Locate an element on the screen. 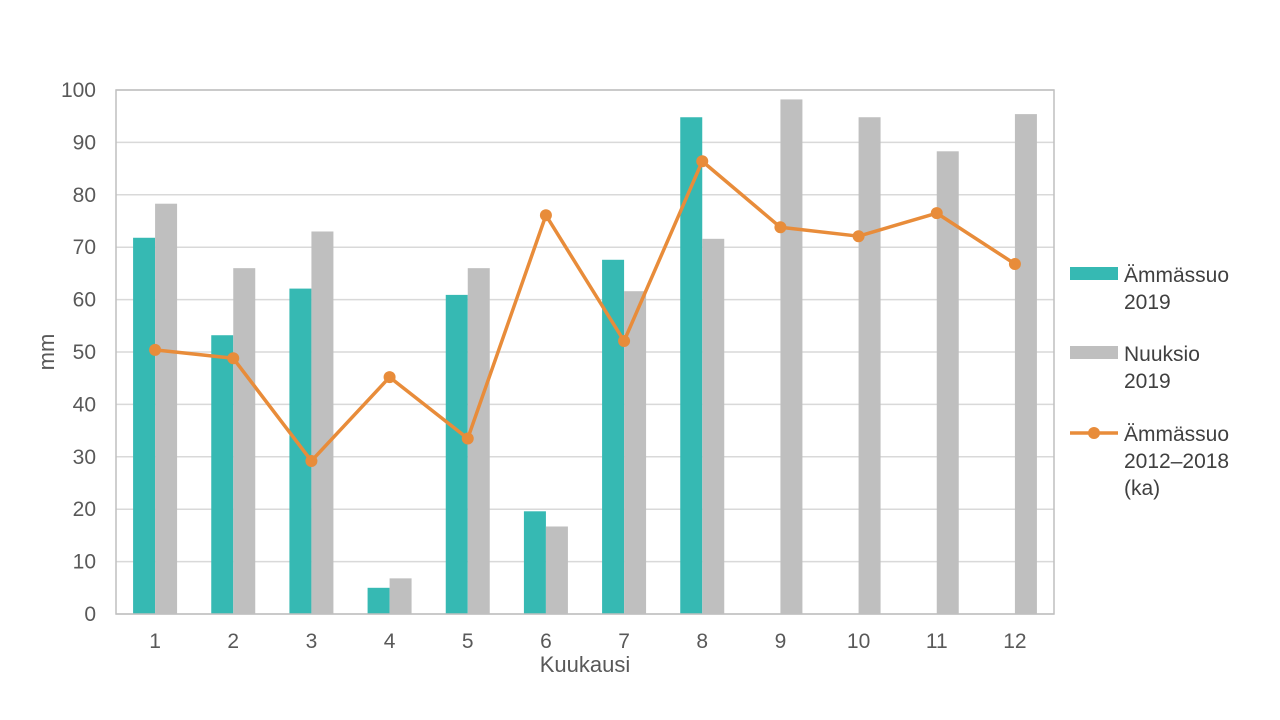 The height and width of the screenshot is (720, 1280). y-tick-label: 70 is located at coordinates (84, 247).